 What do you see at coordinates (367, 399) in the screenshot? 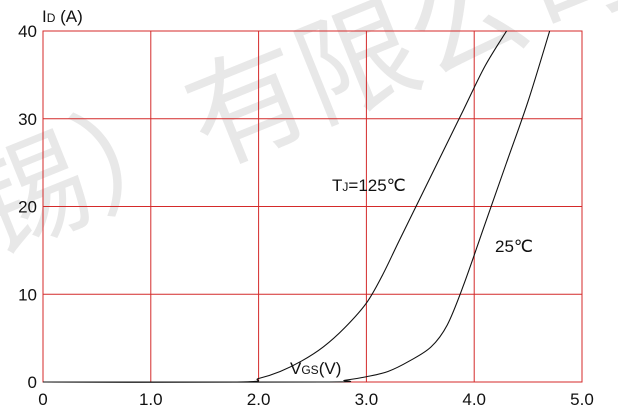
I see `x-tick-label: 3.0` at bounding box center [367, 399].